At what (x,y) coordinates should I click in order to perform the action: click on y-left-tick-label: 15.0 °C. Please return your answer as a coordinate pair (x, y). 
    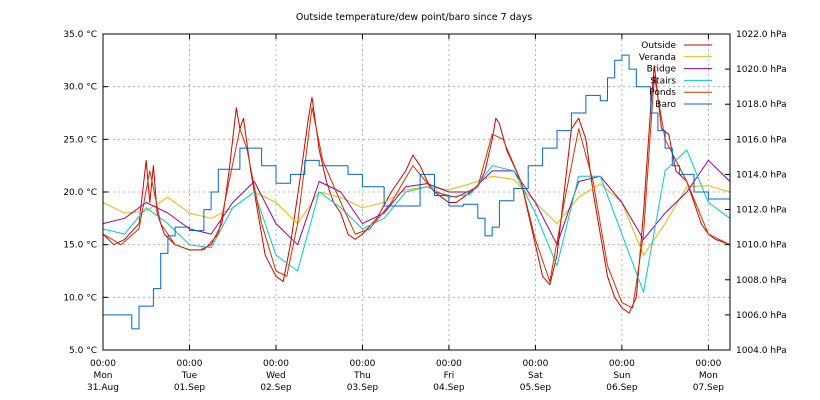
    Looking at the image, I should click on (80, 246).